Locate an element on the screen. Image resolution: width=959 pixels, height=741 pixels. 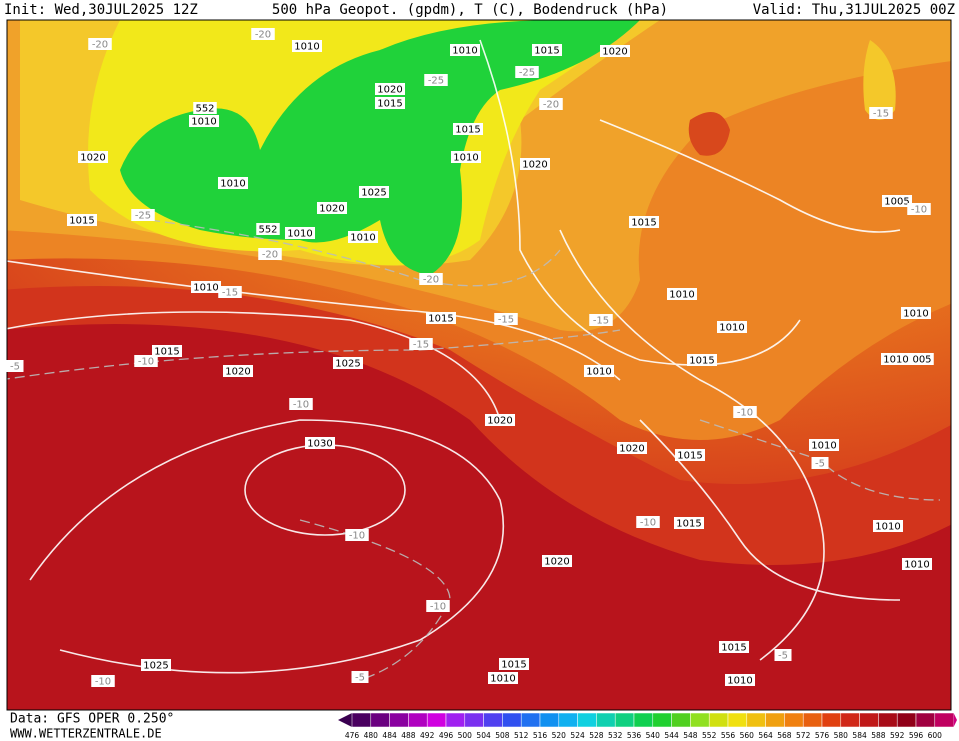
colorbar-label: 560 is located at coordinates (747, 735).